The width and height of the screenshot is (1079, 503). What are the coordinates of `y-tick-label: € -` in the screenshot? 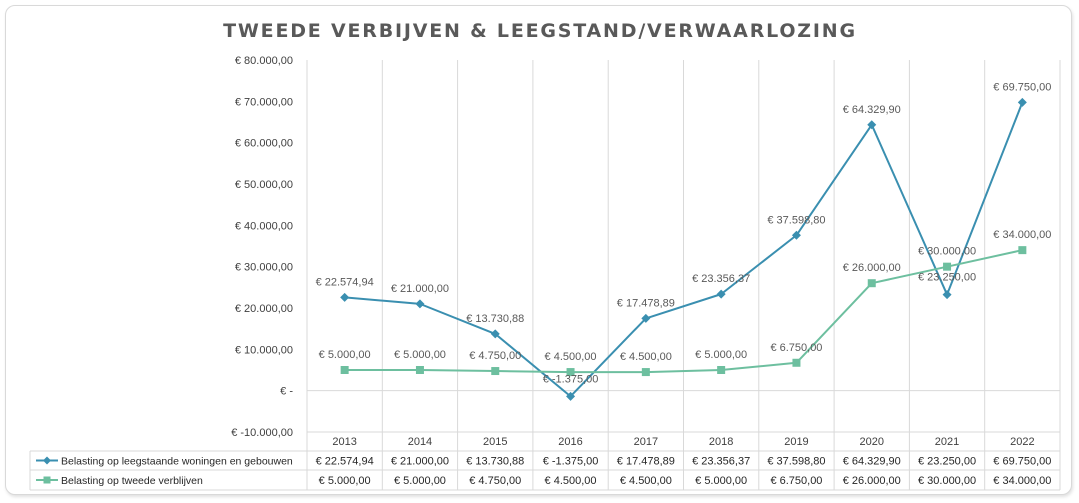 It's located at (286, 392).